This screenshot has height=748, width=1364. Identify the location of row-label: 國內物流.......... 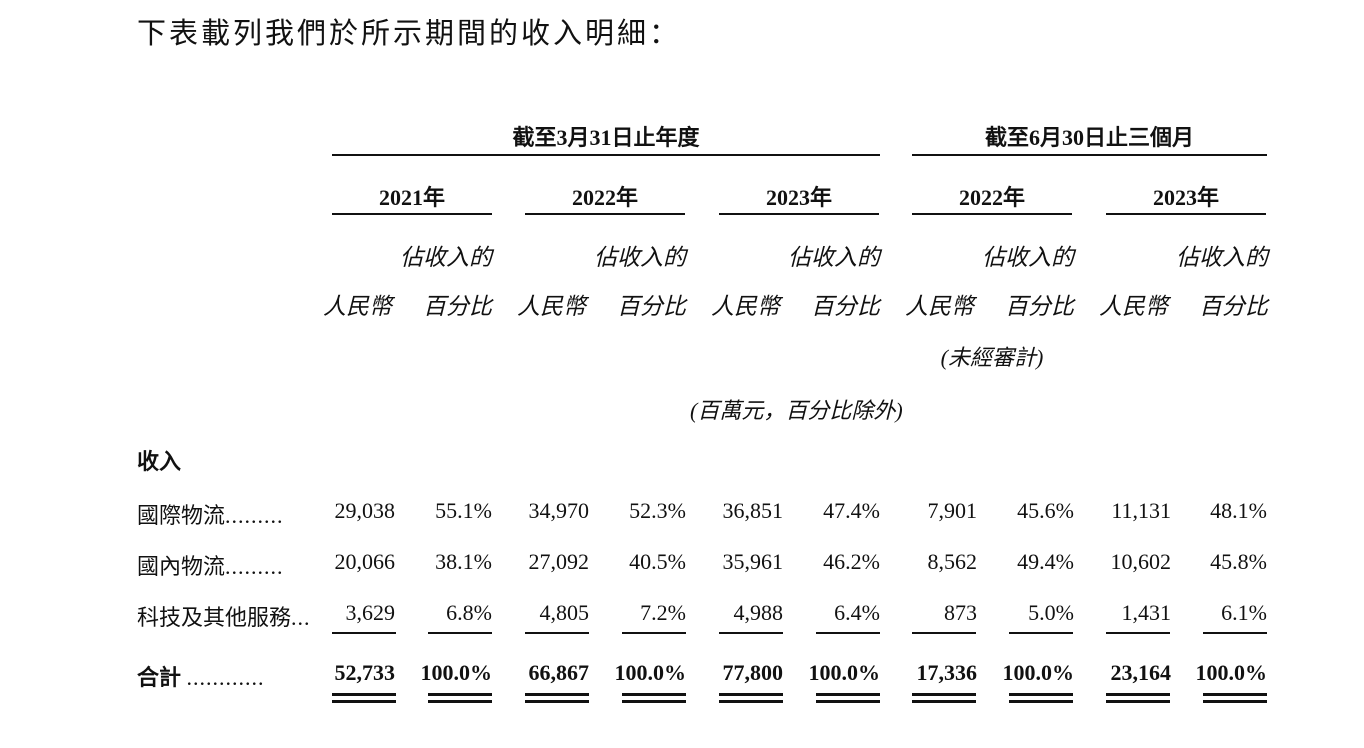
(210, 565).